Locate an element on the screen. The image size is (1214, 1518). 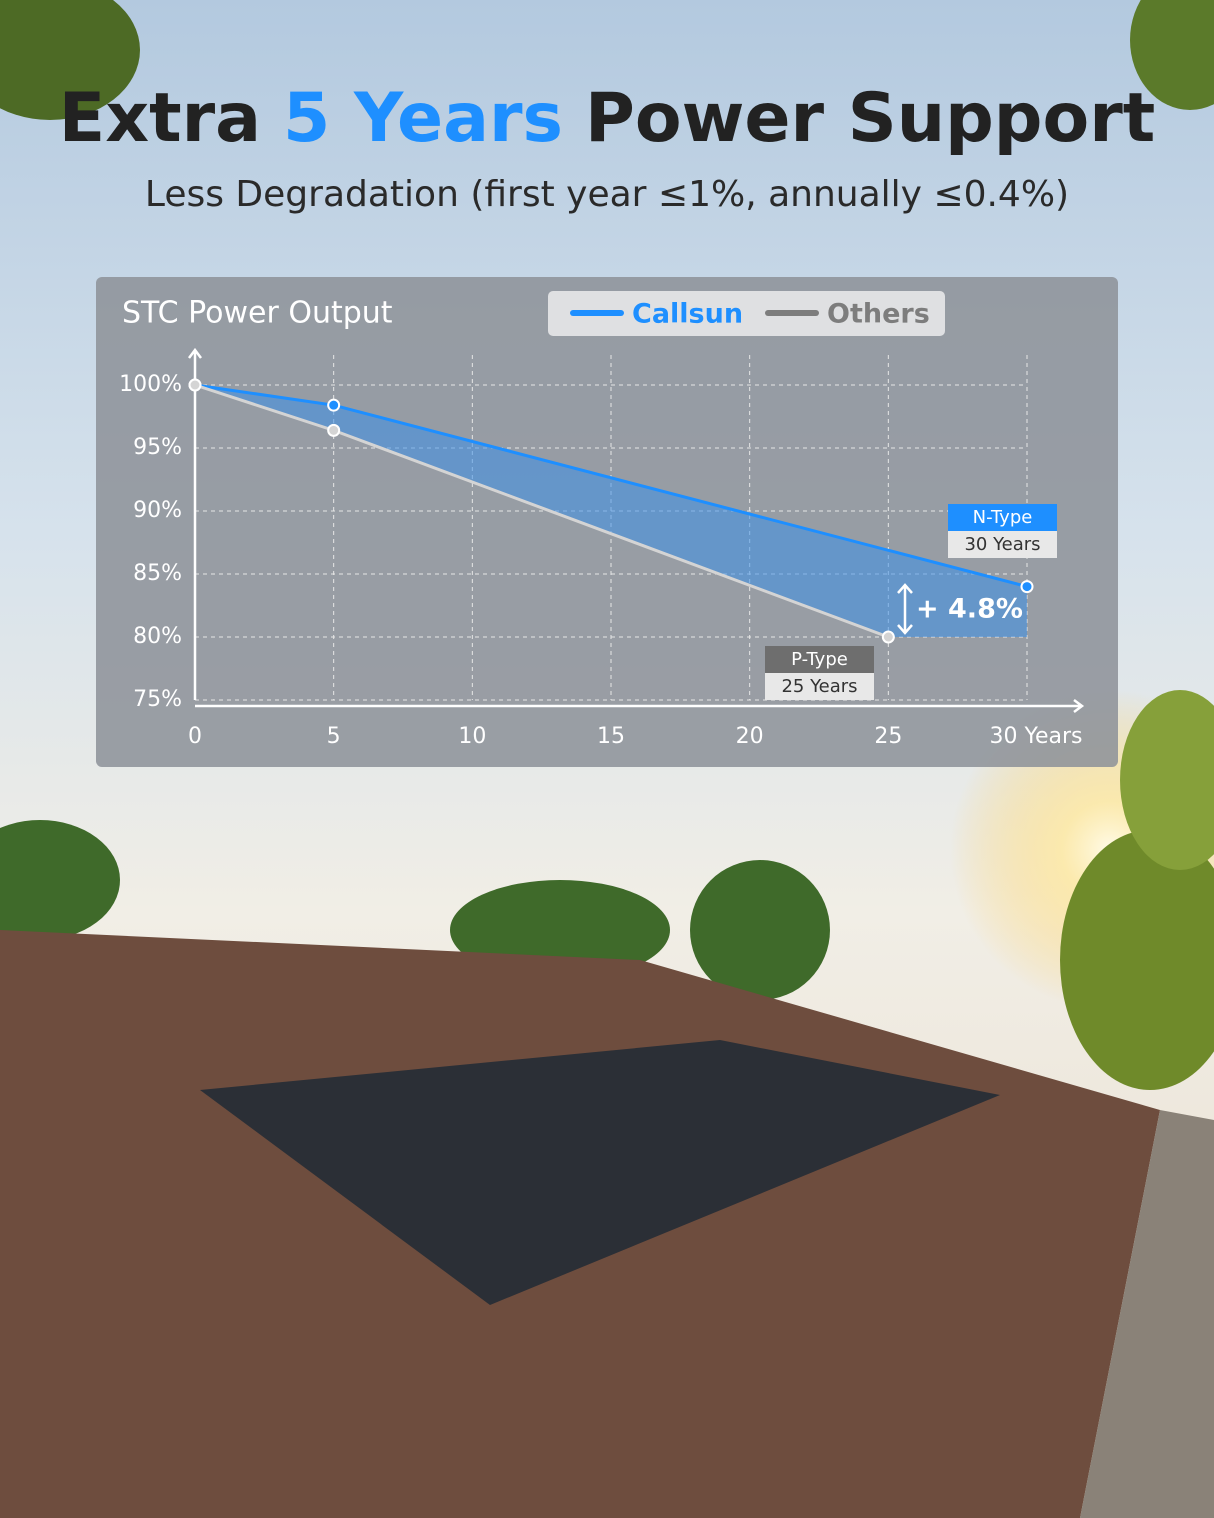
title-highlight: 5 Years is located at coordinates (423, 118).